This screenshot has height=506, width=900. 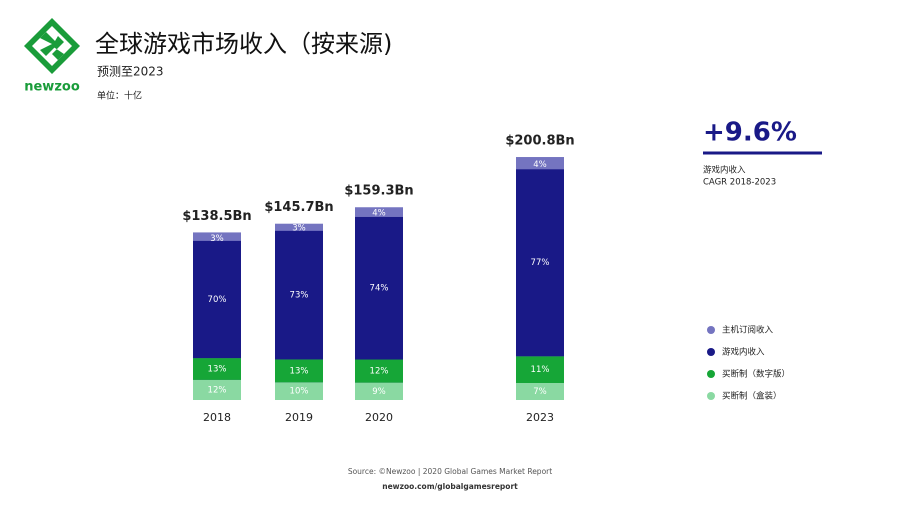 I want to click on total-label: $200.8Bn, so click(x=539, y=141).